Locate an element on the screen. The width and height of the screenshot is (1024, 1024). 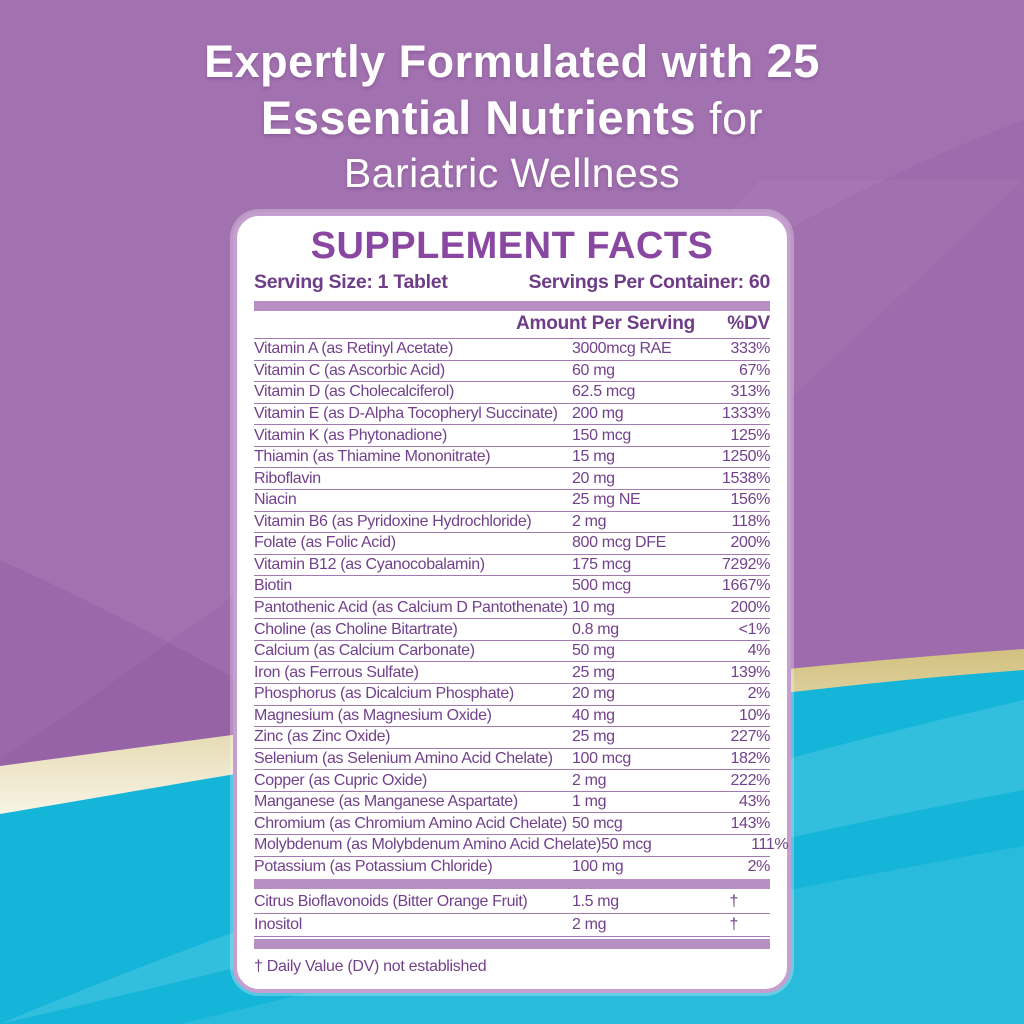
nutrient-row: Inositol 2 mg † is located at coordinates (512, 925).